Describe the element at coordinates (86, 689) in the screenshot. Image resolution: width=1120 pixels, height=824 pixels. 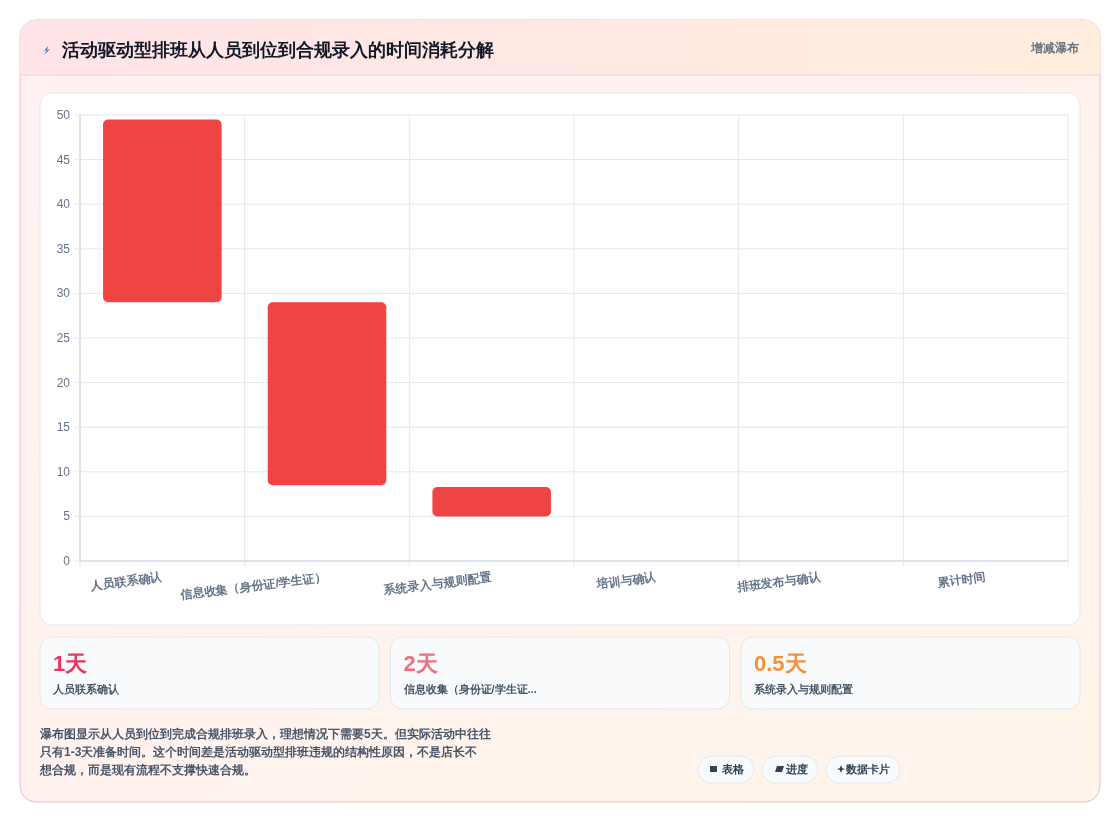
I see `text: 人员联系确认` at that location.